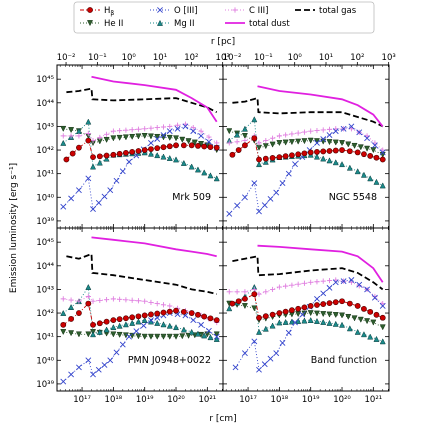  I want to click on y-tick-label: 10⁴⁰, so click(45, 361).